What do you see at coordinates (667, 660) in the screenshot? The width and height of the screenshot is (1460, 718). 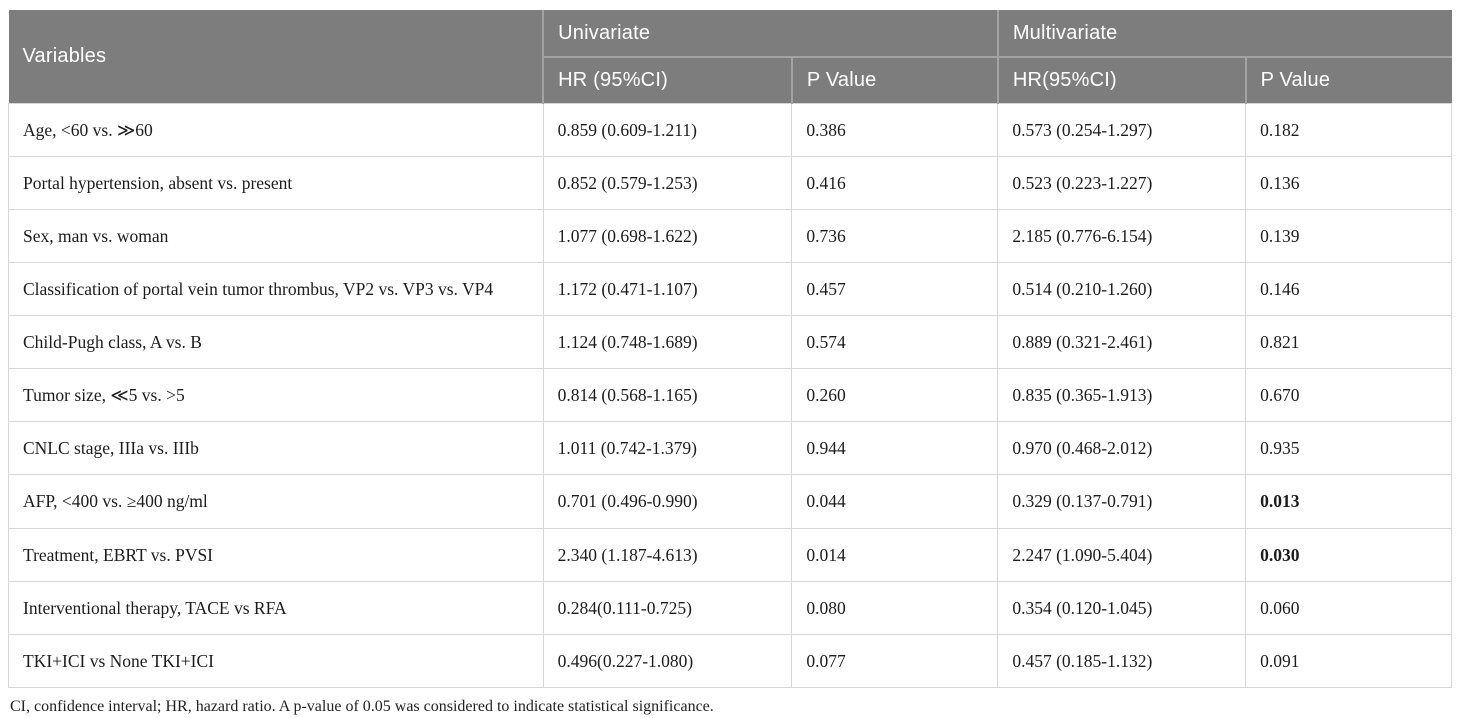 I see `cell-uni-hr: 0.496(0.227-1.080)` at bounding box center [667, 660].